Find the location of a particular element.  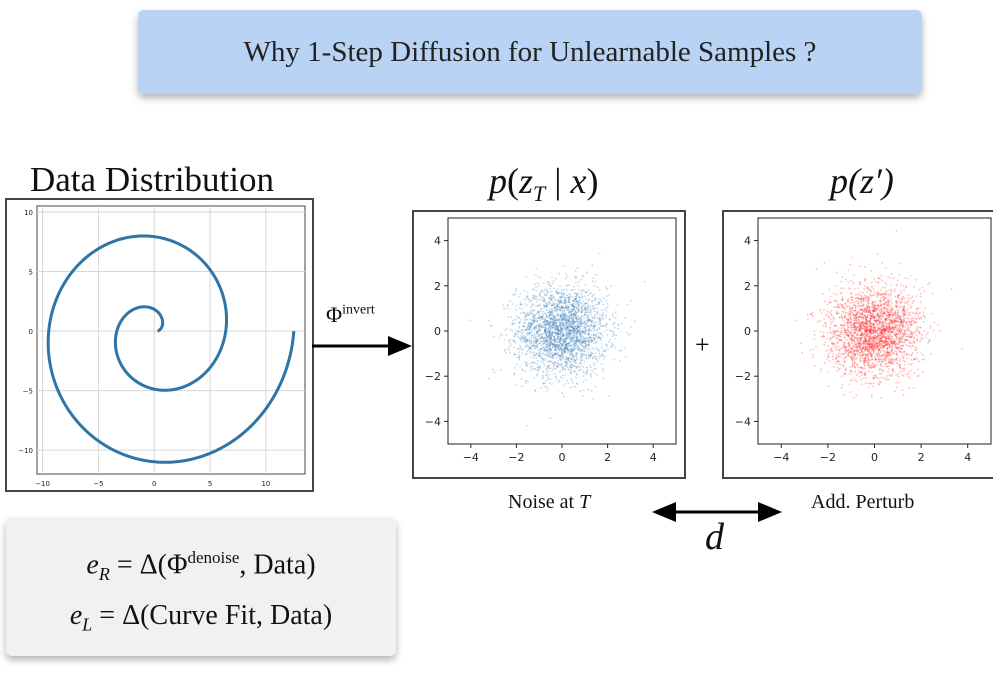

spiral-x-tick-label: 0 is located at coordinates (154, 484).